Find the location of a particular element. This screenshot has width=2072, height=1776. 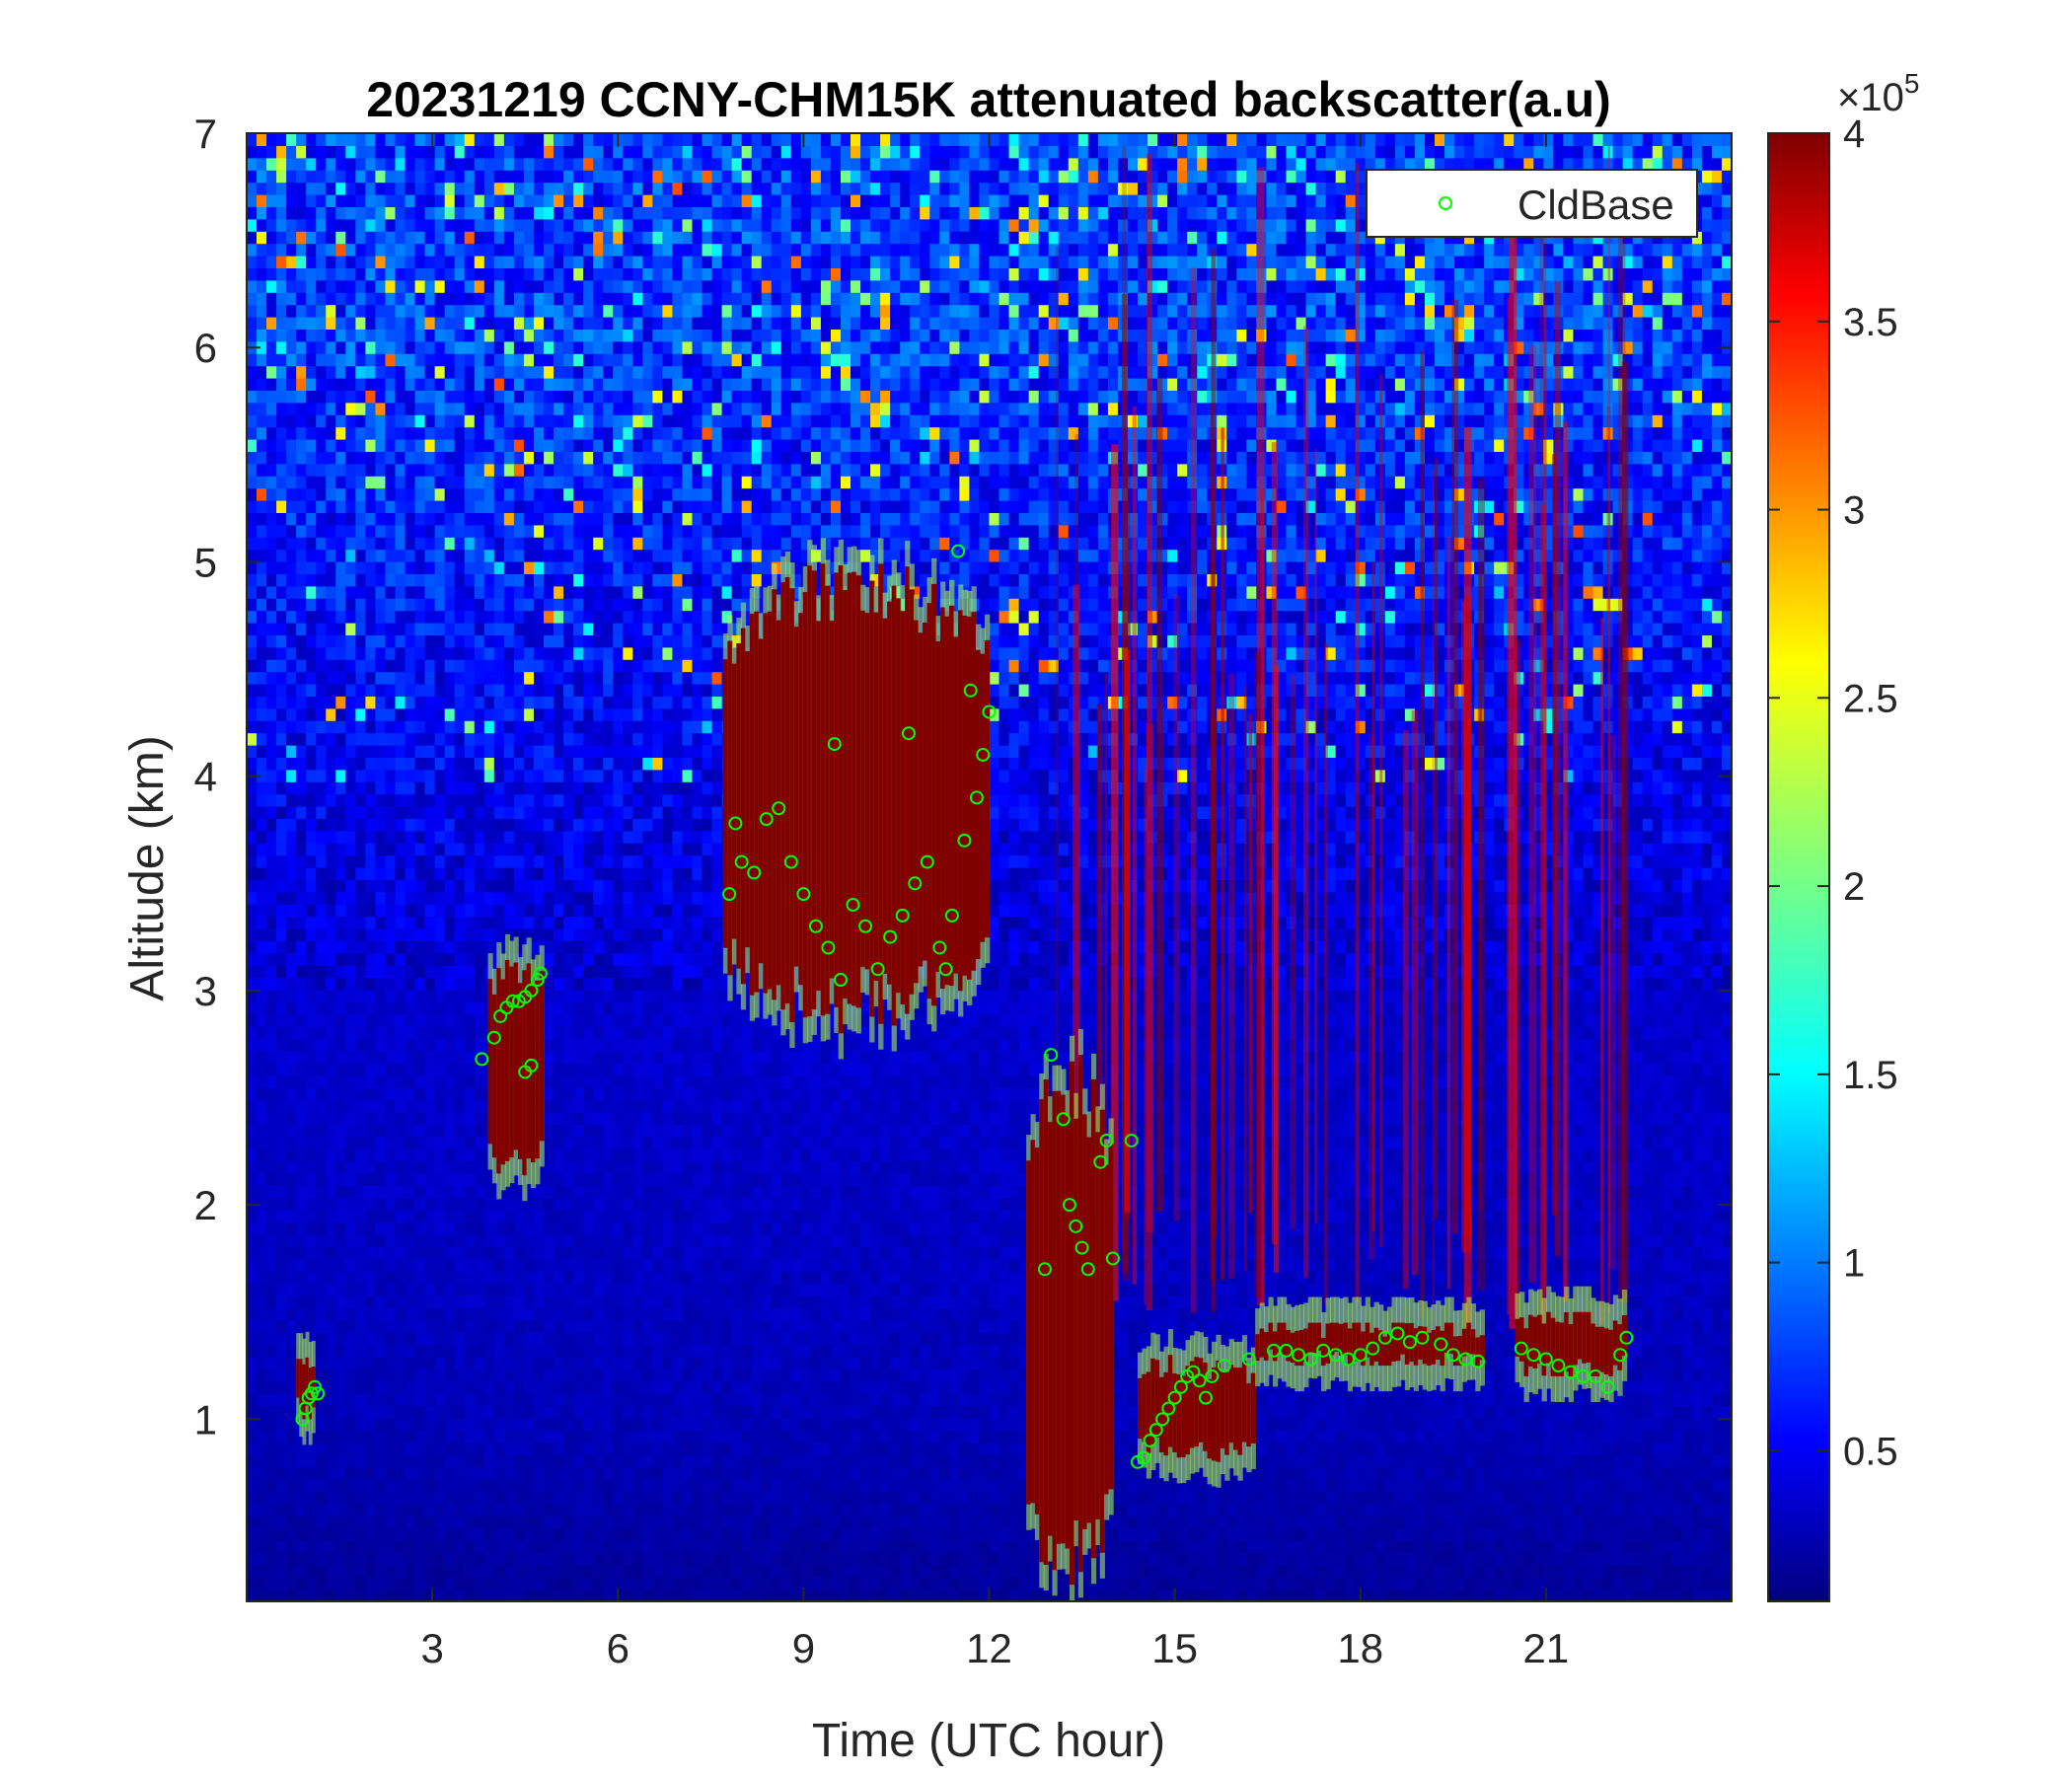

y-axis-label: Altitude (km) is located at coordinates (148, 868).